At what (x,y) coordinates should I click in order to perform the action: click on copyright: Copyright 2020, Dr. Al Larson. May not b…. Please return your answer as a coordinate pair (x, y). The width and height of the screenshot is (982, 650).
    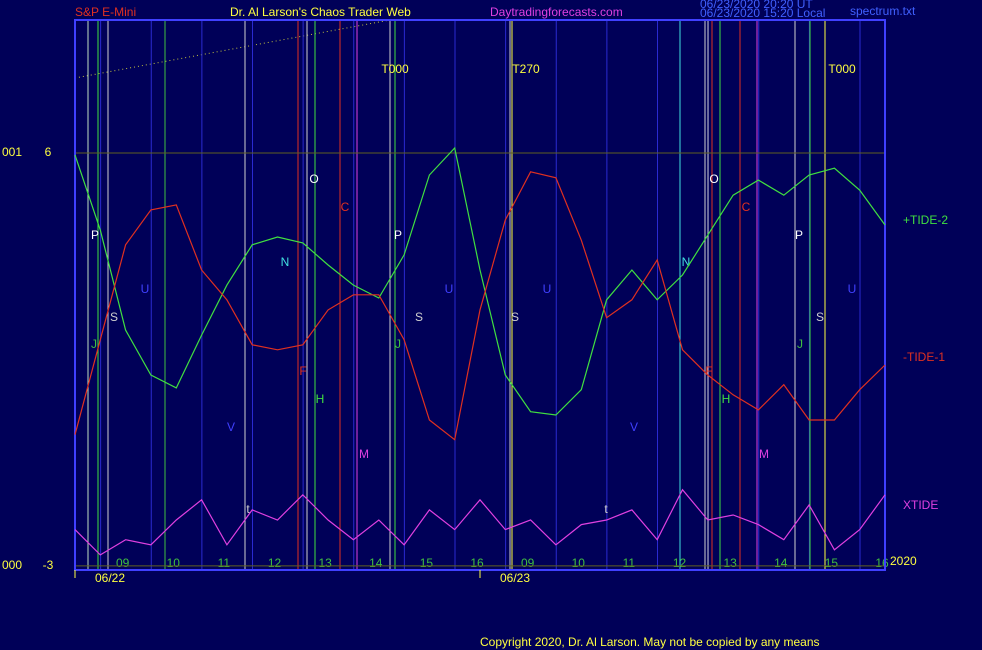
    Looking at the image, I should click on (650, 642).